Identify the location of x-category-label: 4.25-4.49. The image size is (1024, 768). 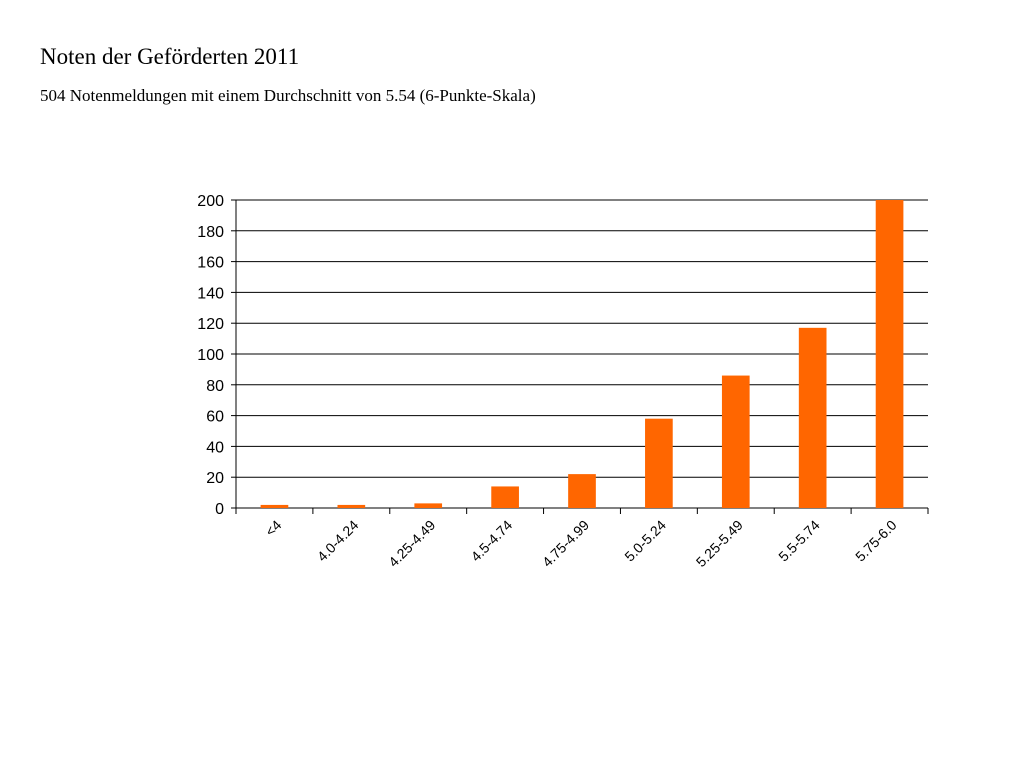
(411, 543).